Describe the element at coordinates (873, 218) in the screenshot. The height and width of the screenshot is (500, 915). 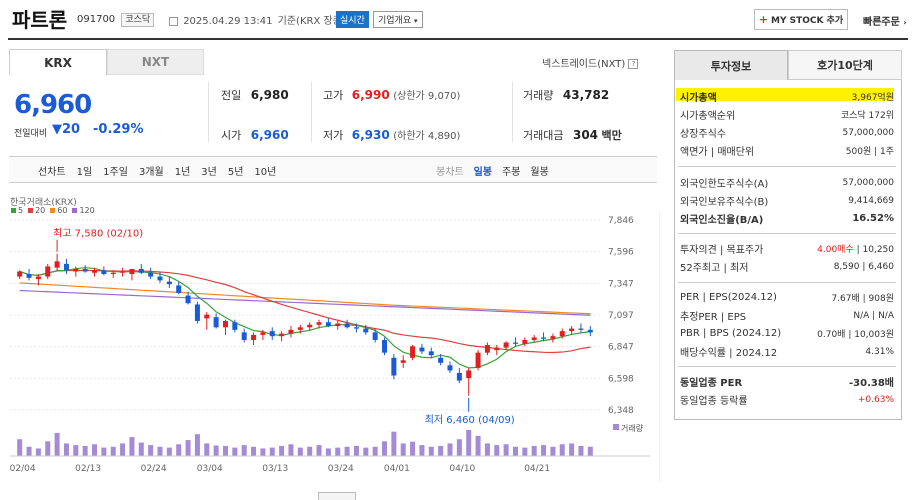
I see `info-value: 16.52%` at that location.